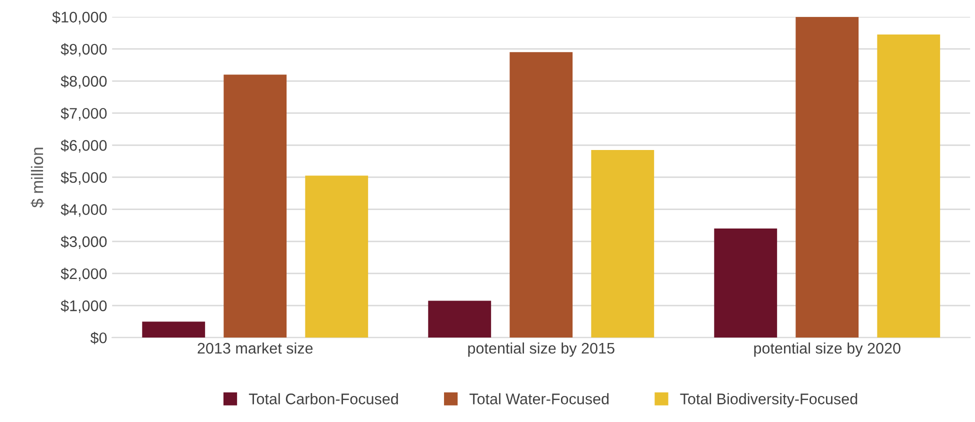  Describe the element at coordinates (37, 178) in the screenshot. I see `y-axis-title: $ million` at that location.